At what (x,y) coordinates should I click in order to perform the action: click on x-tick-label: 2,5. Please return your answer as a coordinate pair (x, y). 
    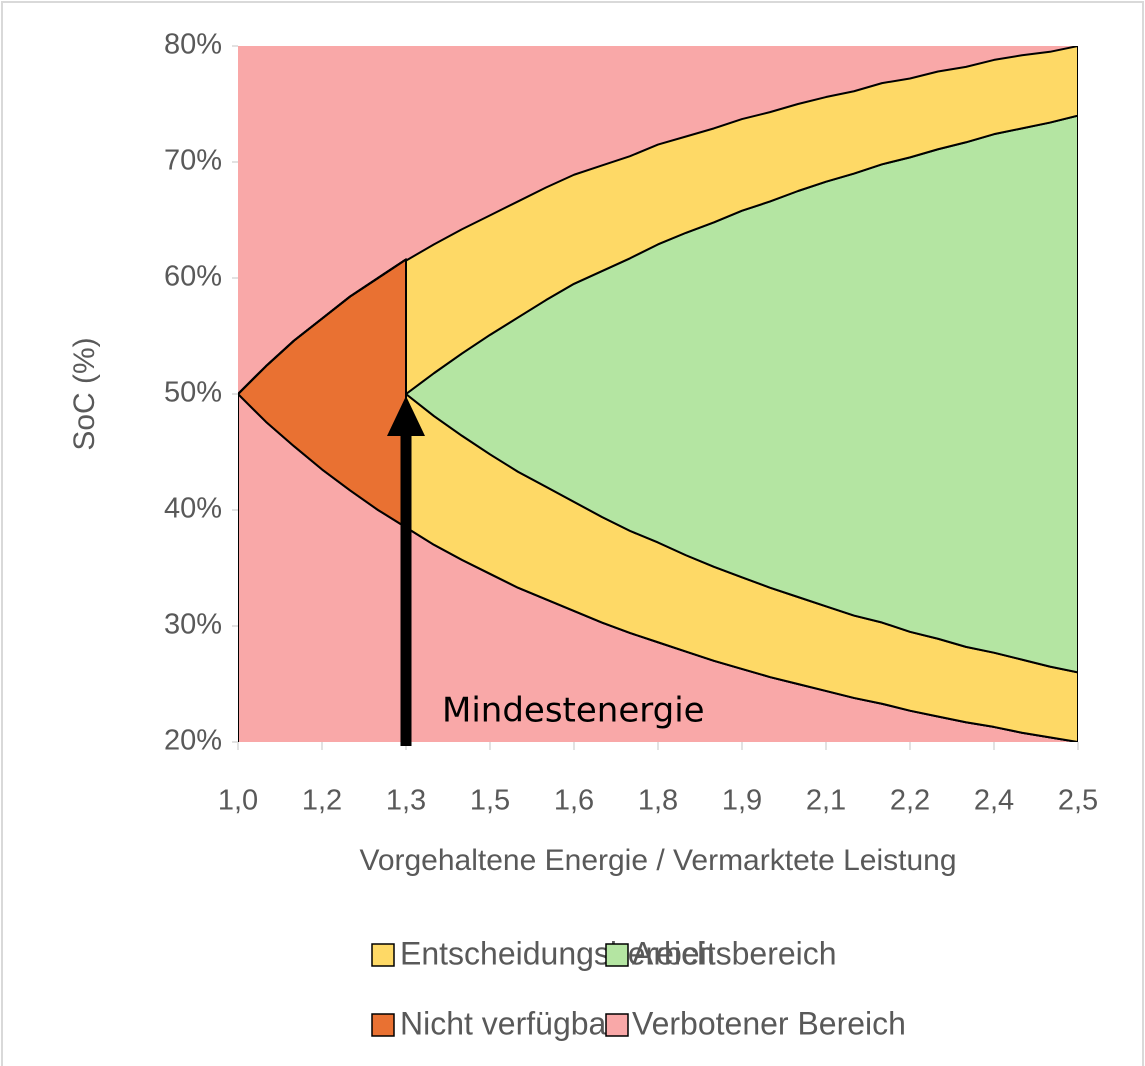
    Looking at the image, I should click on (1078, 801).